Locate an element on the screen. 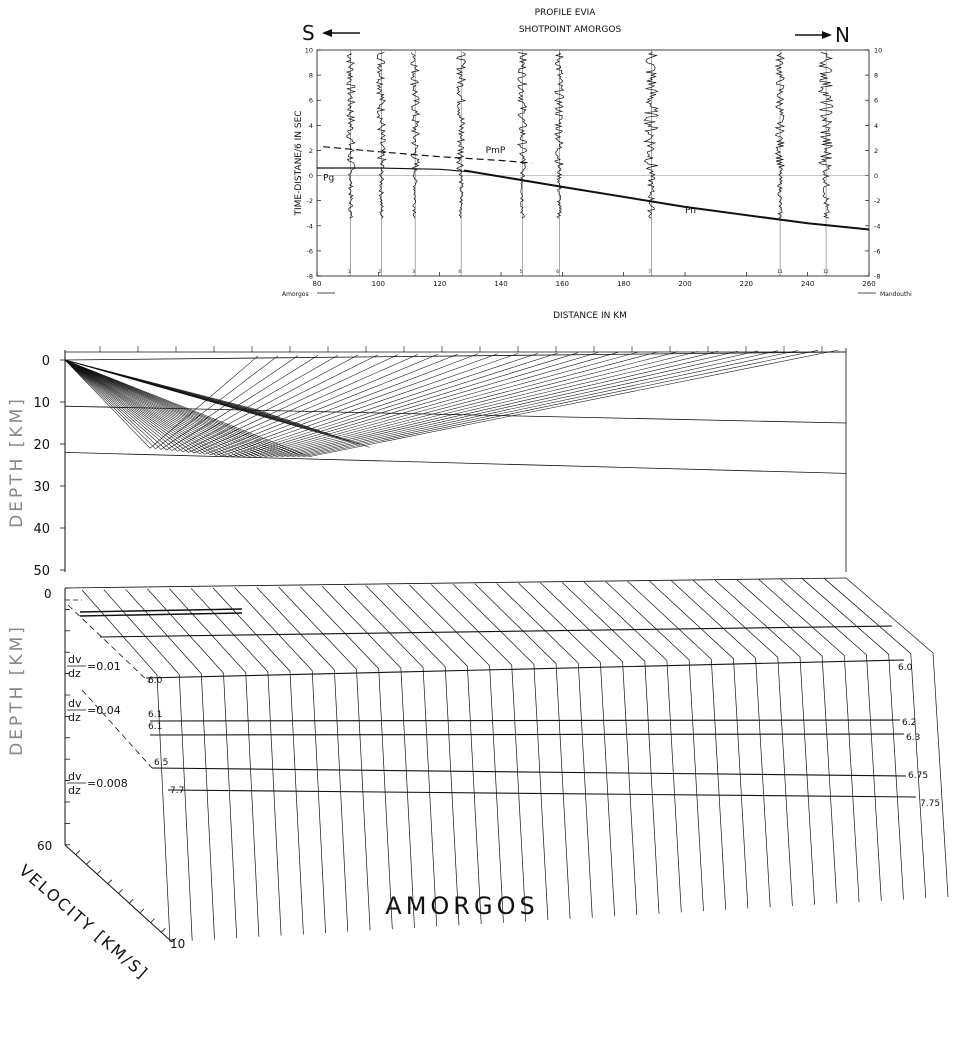 Image resolution: width=959 pixels, height=1050 pixels. gradient-3-numerator: dv is located at coordinates (75, 776).